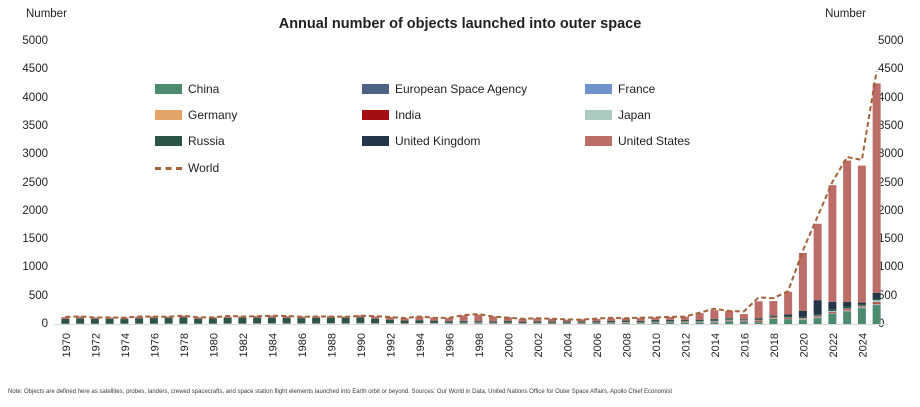  I want to click on bar-segment-1996, so click(448, 322).